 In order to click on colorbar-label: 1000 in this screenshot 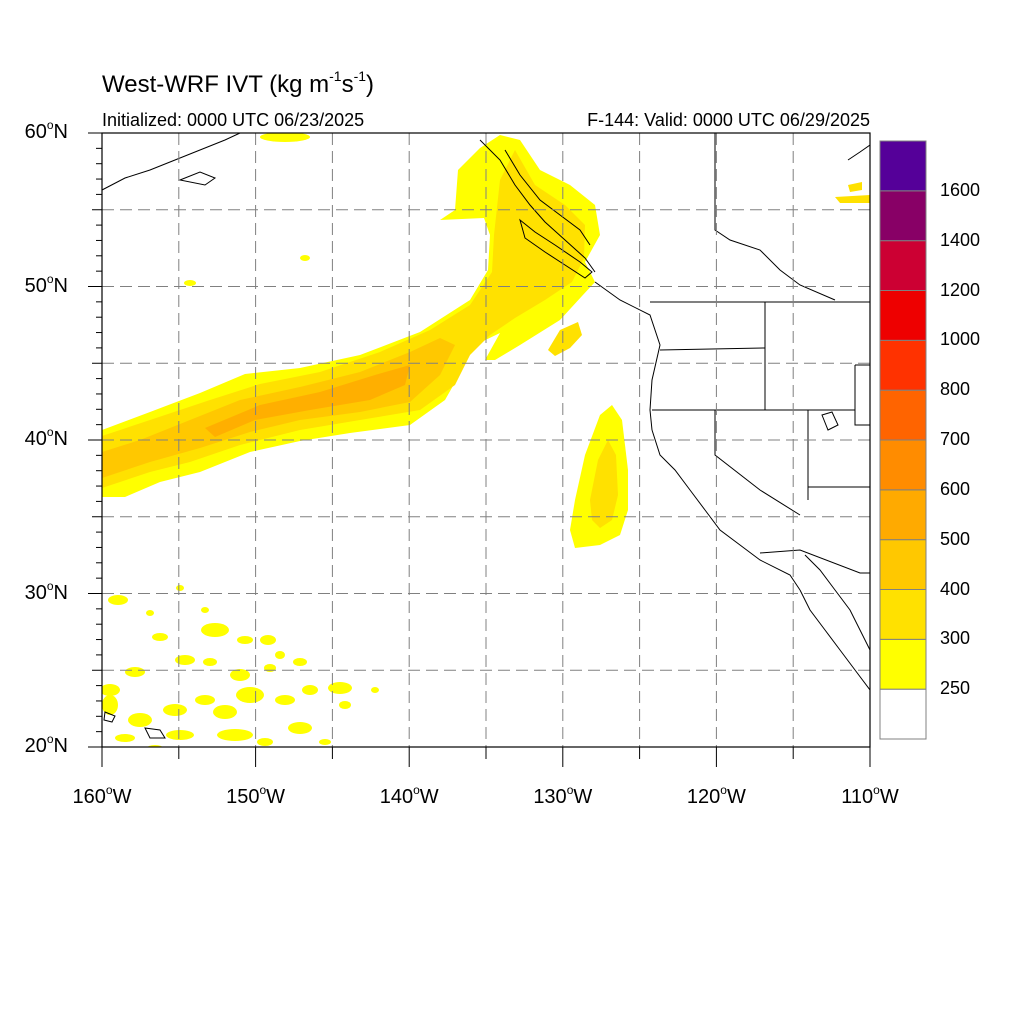, I will do `click(960, 339)`.